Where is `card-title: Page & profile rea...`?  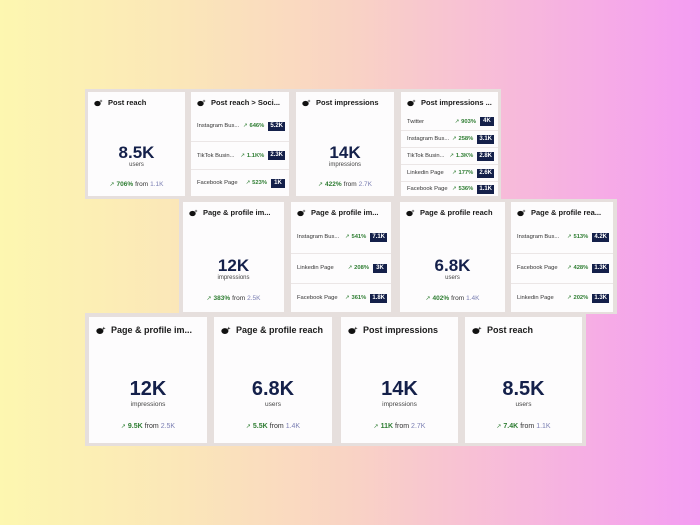 card-title: Page & profile rea... is located at coordinates (563, 212).